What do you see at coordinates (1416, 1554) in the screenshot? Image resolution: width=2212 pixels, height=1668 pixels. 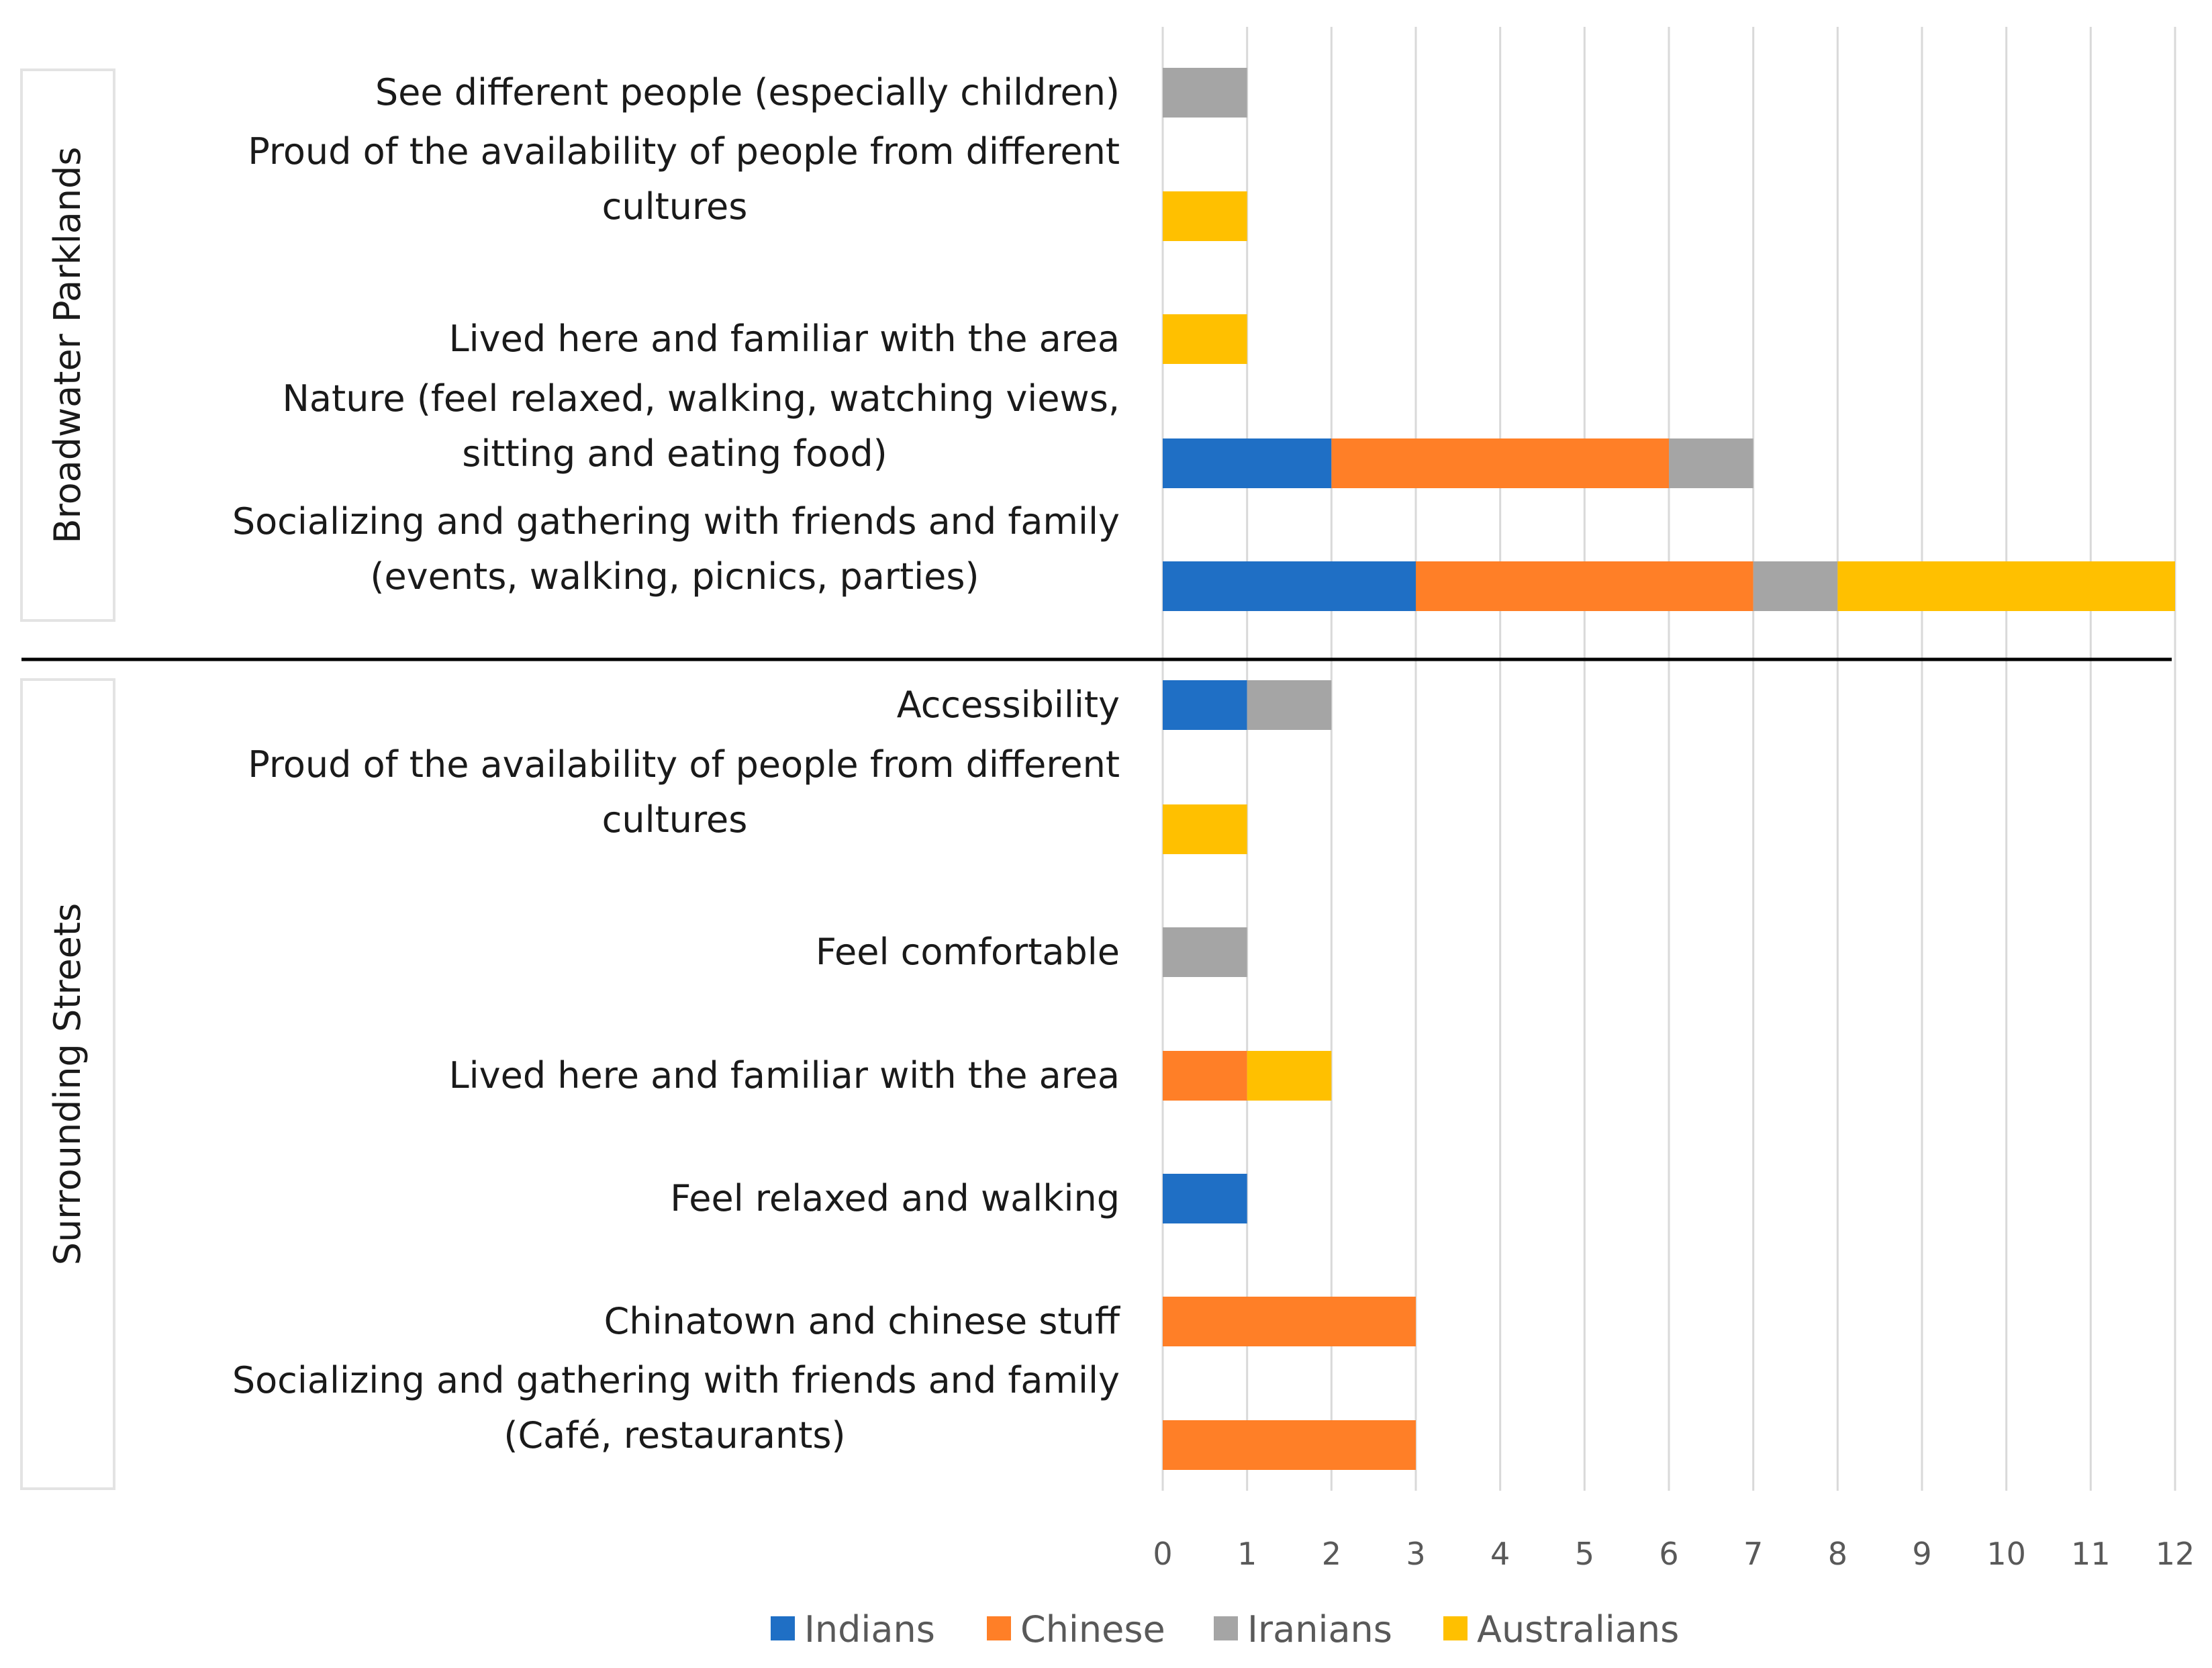 I see `x-tick-label: 3` at bounding box center [1416, 1554].